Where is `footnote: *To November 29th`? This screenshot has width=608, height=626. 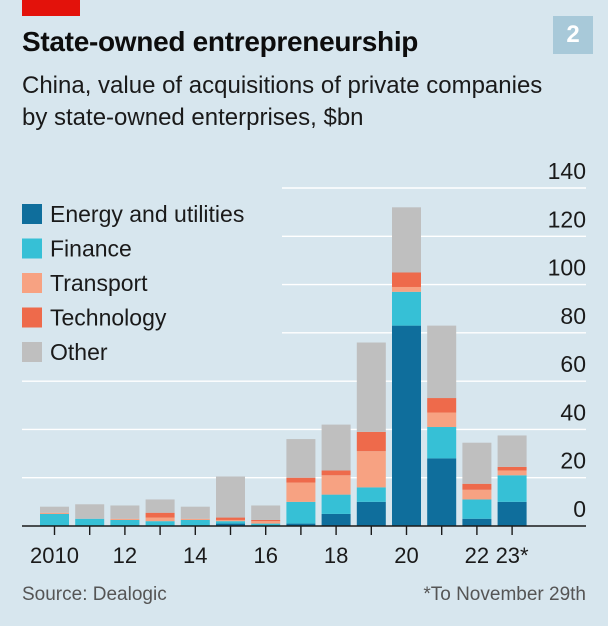 footnote: *To November 29th is located at coordinates (504, 594).